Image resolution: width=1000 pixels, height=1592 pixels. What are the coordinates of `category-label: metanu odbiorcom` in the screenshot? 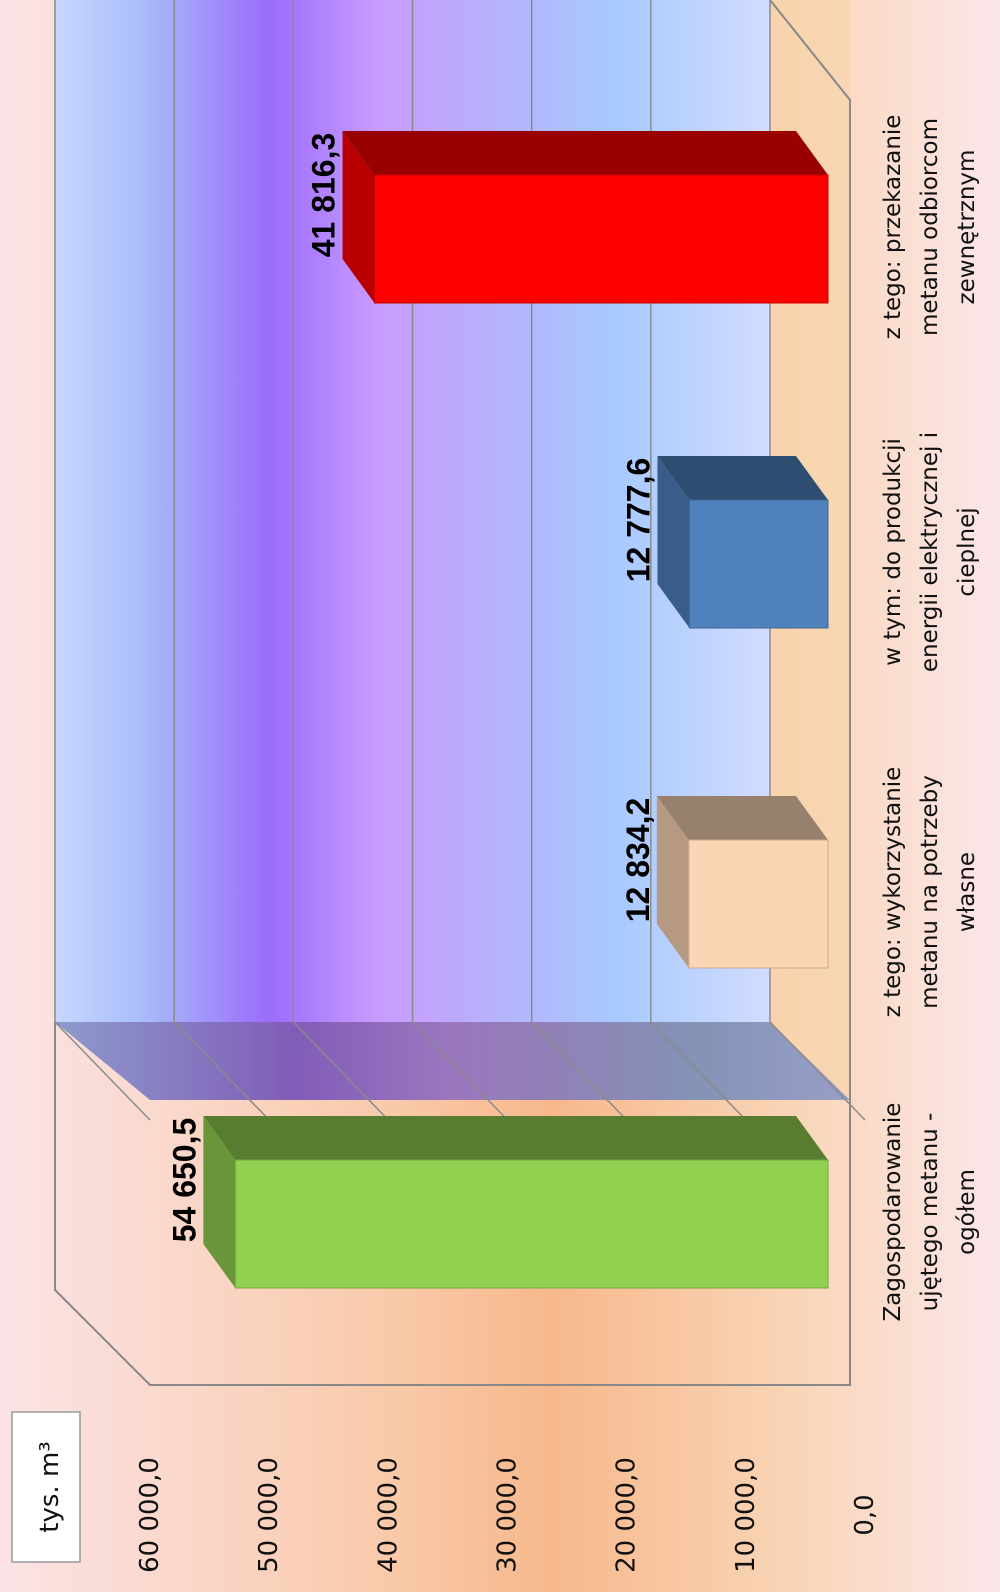 It's located at (930, 227).